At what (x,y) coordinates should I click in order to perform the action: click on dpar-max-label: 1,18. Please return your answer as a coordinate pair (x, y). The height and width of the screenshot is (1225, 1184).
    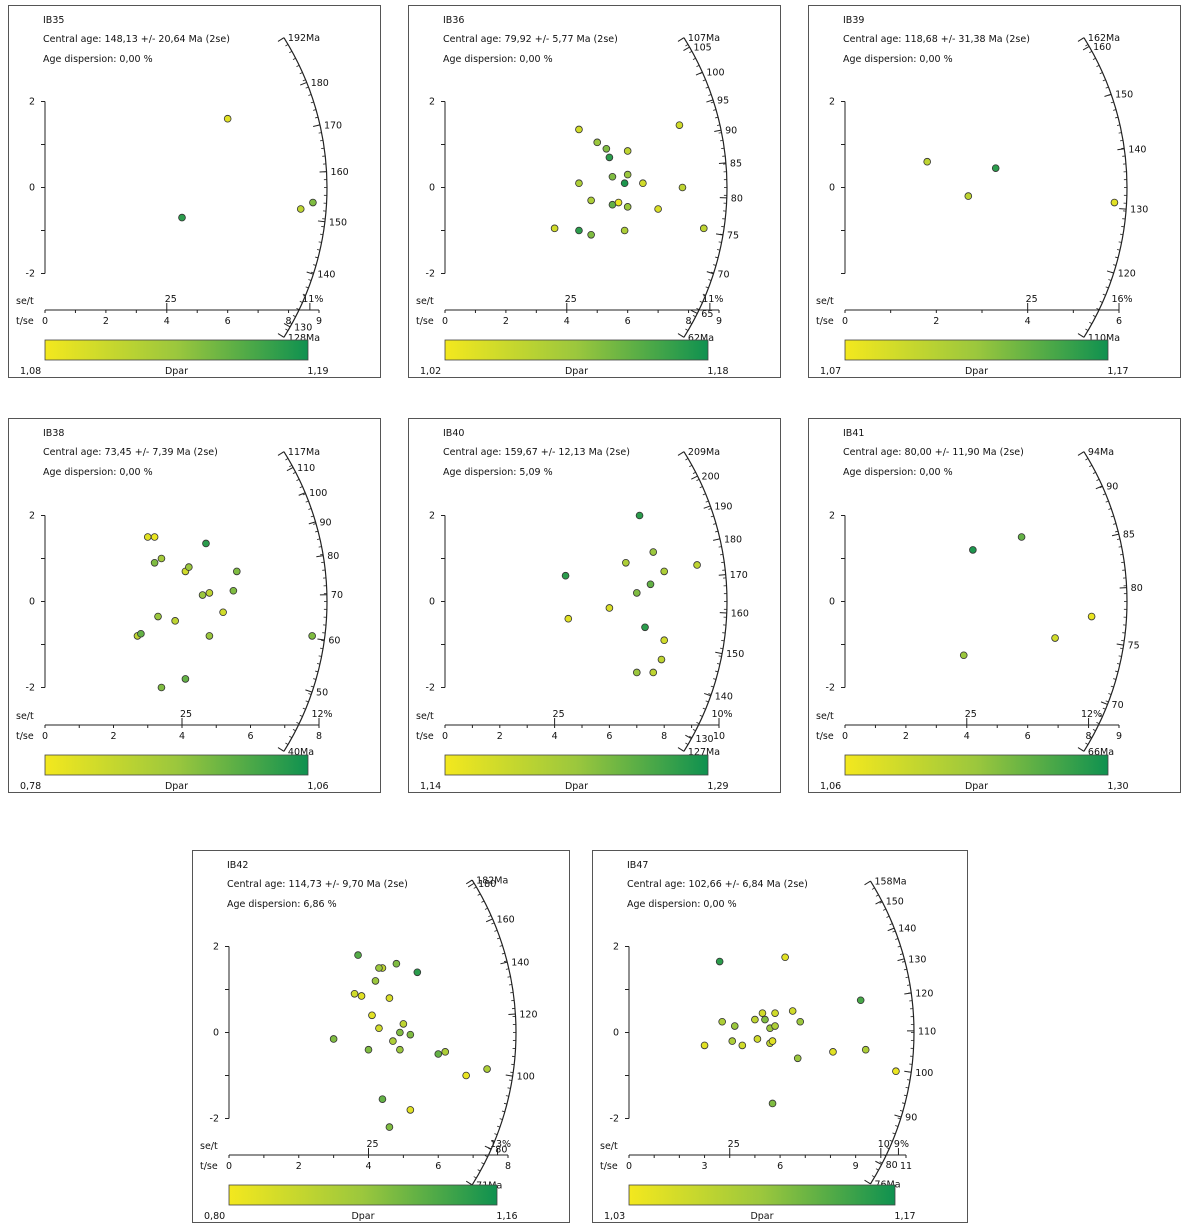
    Looking at the image, I should click on (717, 371).